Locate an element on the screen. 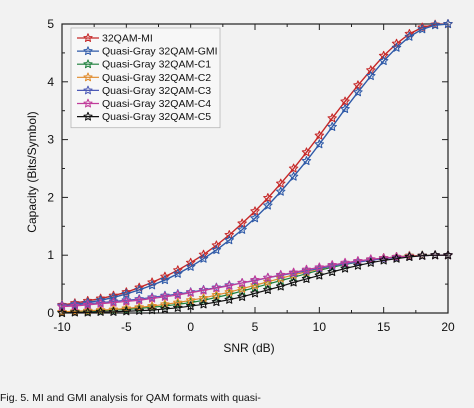 Image resolution: width=474 pixels, height=408 pixels. x-tick-label: 20 is located at coordinates (448, 327).